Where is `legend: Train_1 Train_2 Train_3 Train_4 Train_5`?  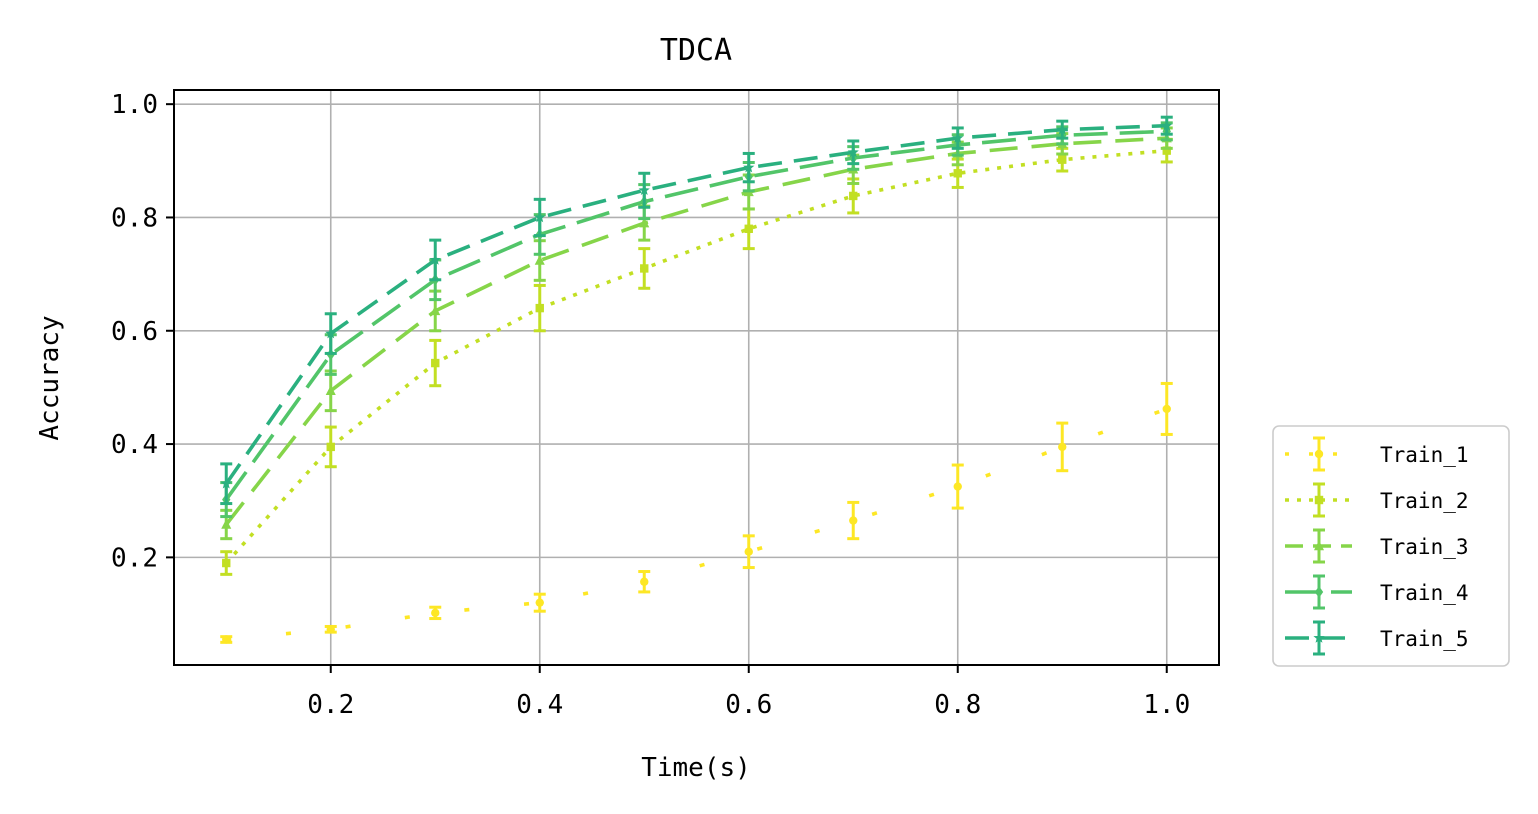 legend: Train_1 Train_2 Train_3 Train_4 Train_5 is located at coordinates (1391, 546).